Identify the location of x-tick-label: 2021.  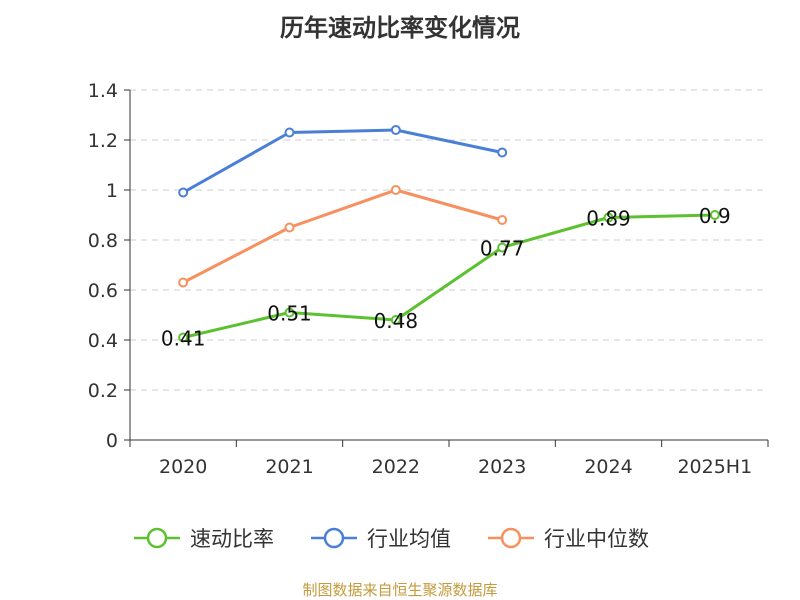
(289, 467).